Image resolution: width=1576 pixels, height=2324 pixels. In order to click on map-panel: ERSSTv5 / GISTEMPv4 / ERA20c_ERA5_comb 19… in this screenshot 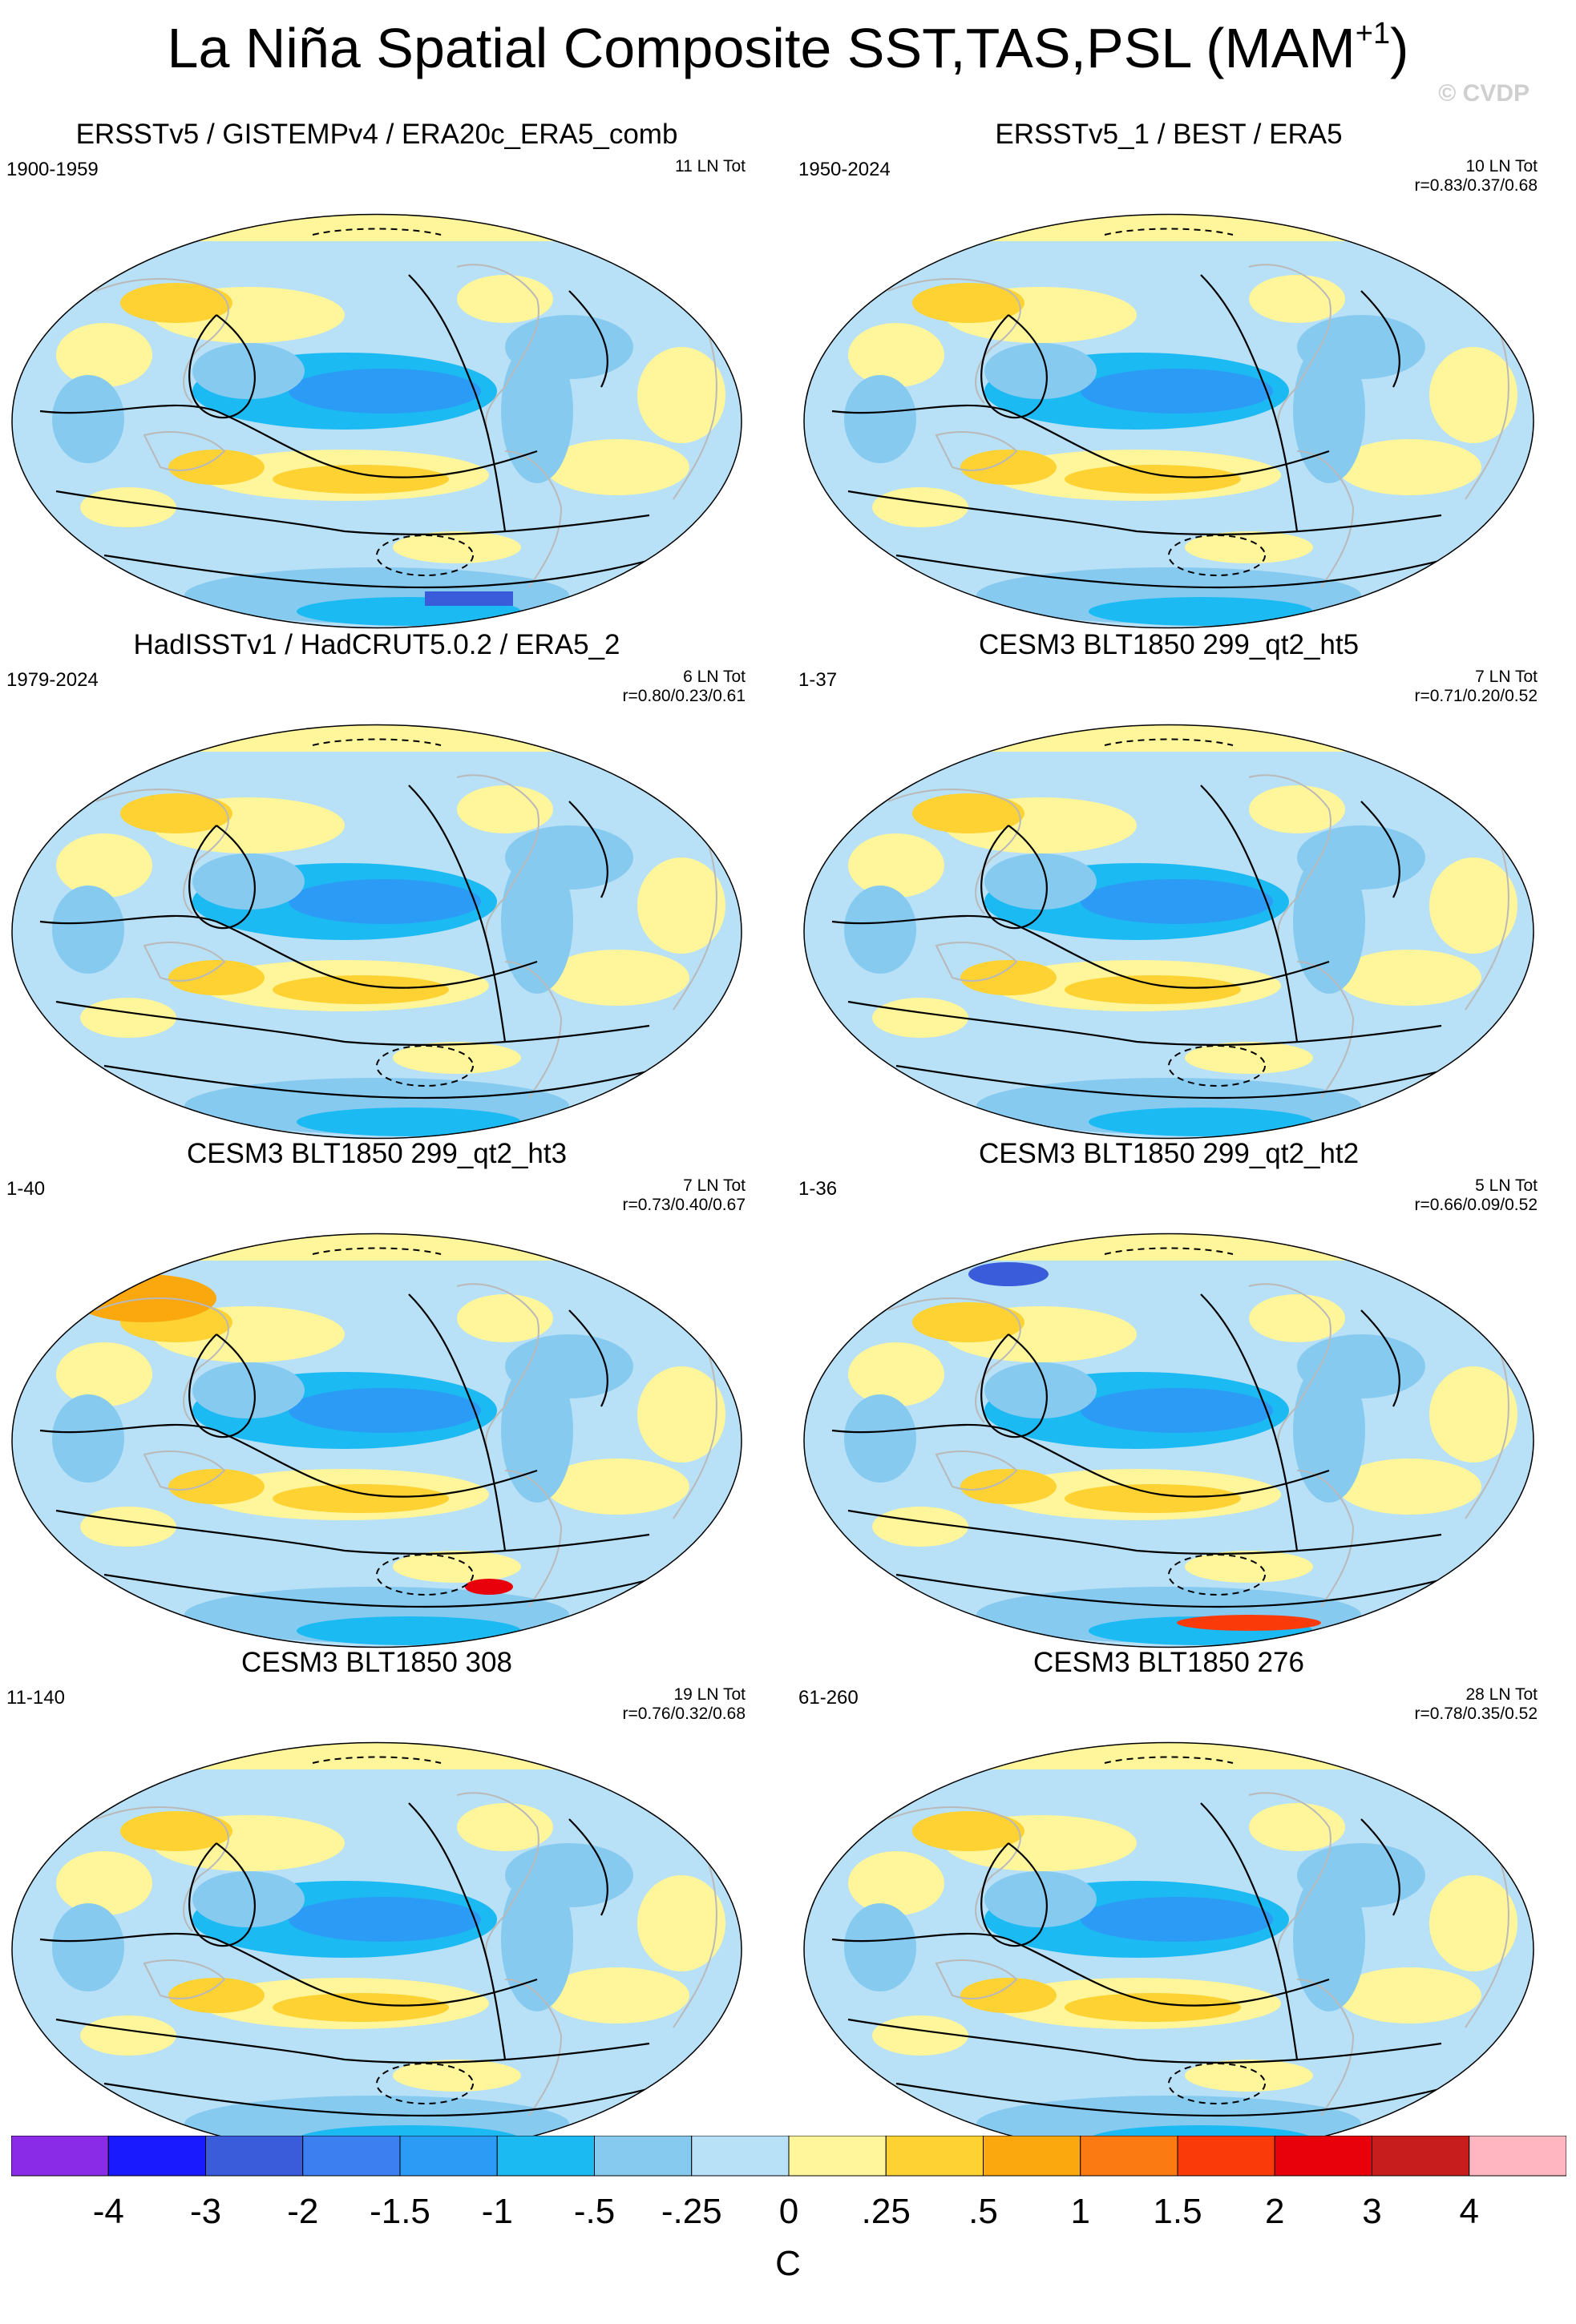, I will do `click(377, 375)`.